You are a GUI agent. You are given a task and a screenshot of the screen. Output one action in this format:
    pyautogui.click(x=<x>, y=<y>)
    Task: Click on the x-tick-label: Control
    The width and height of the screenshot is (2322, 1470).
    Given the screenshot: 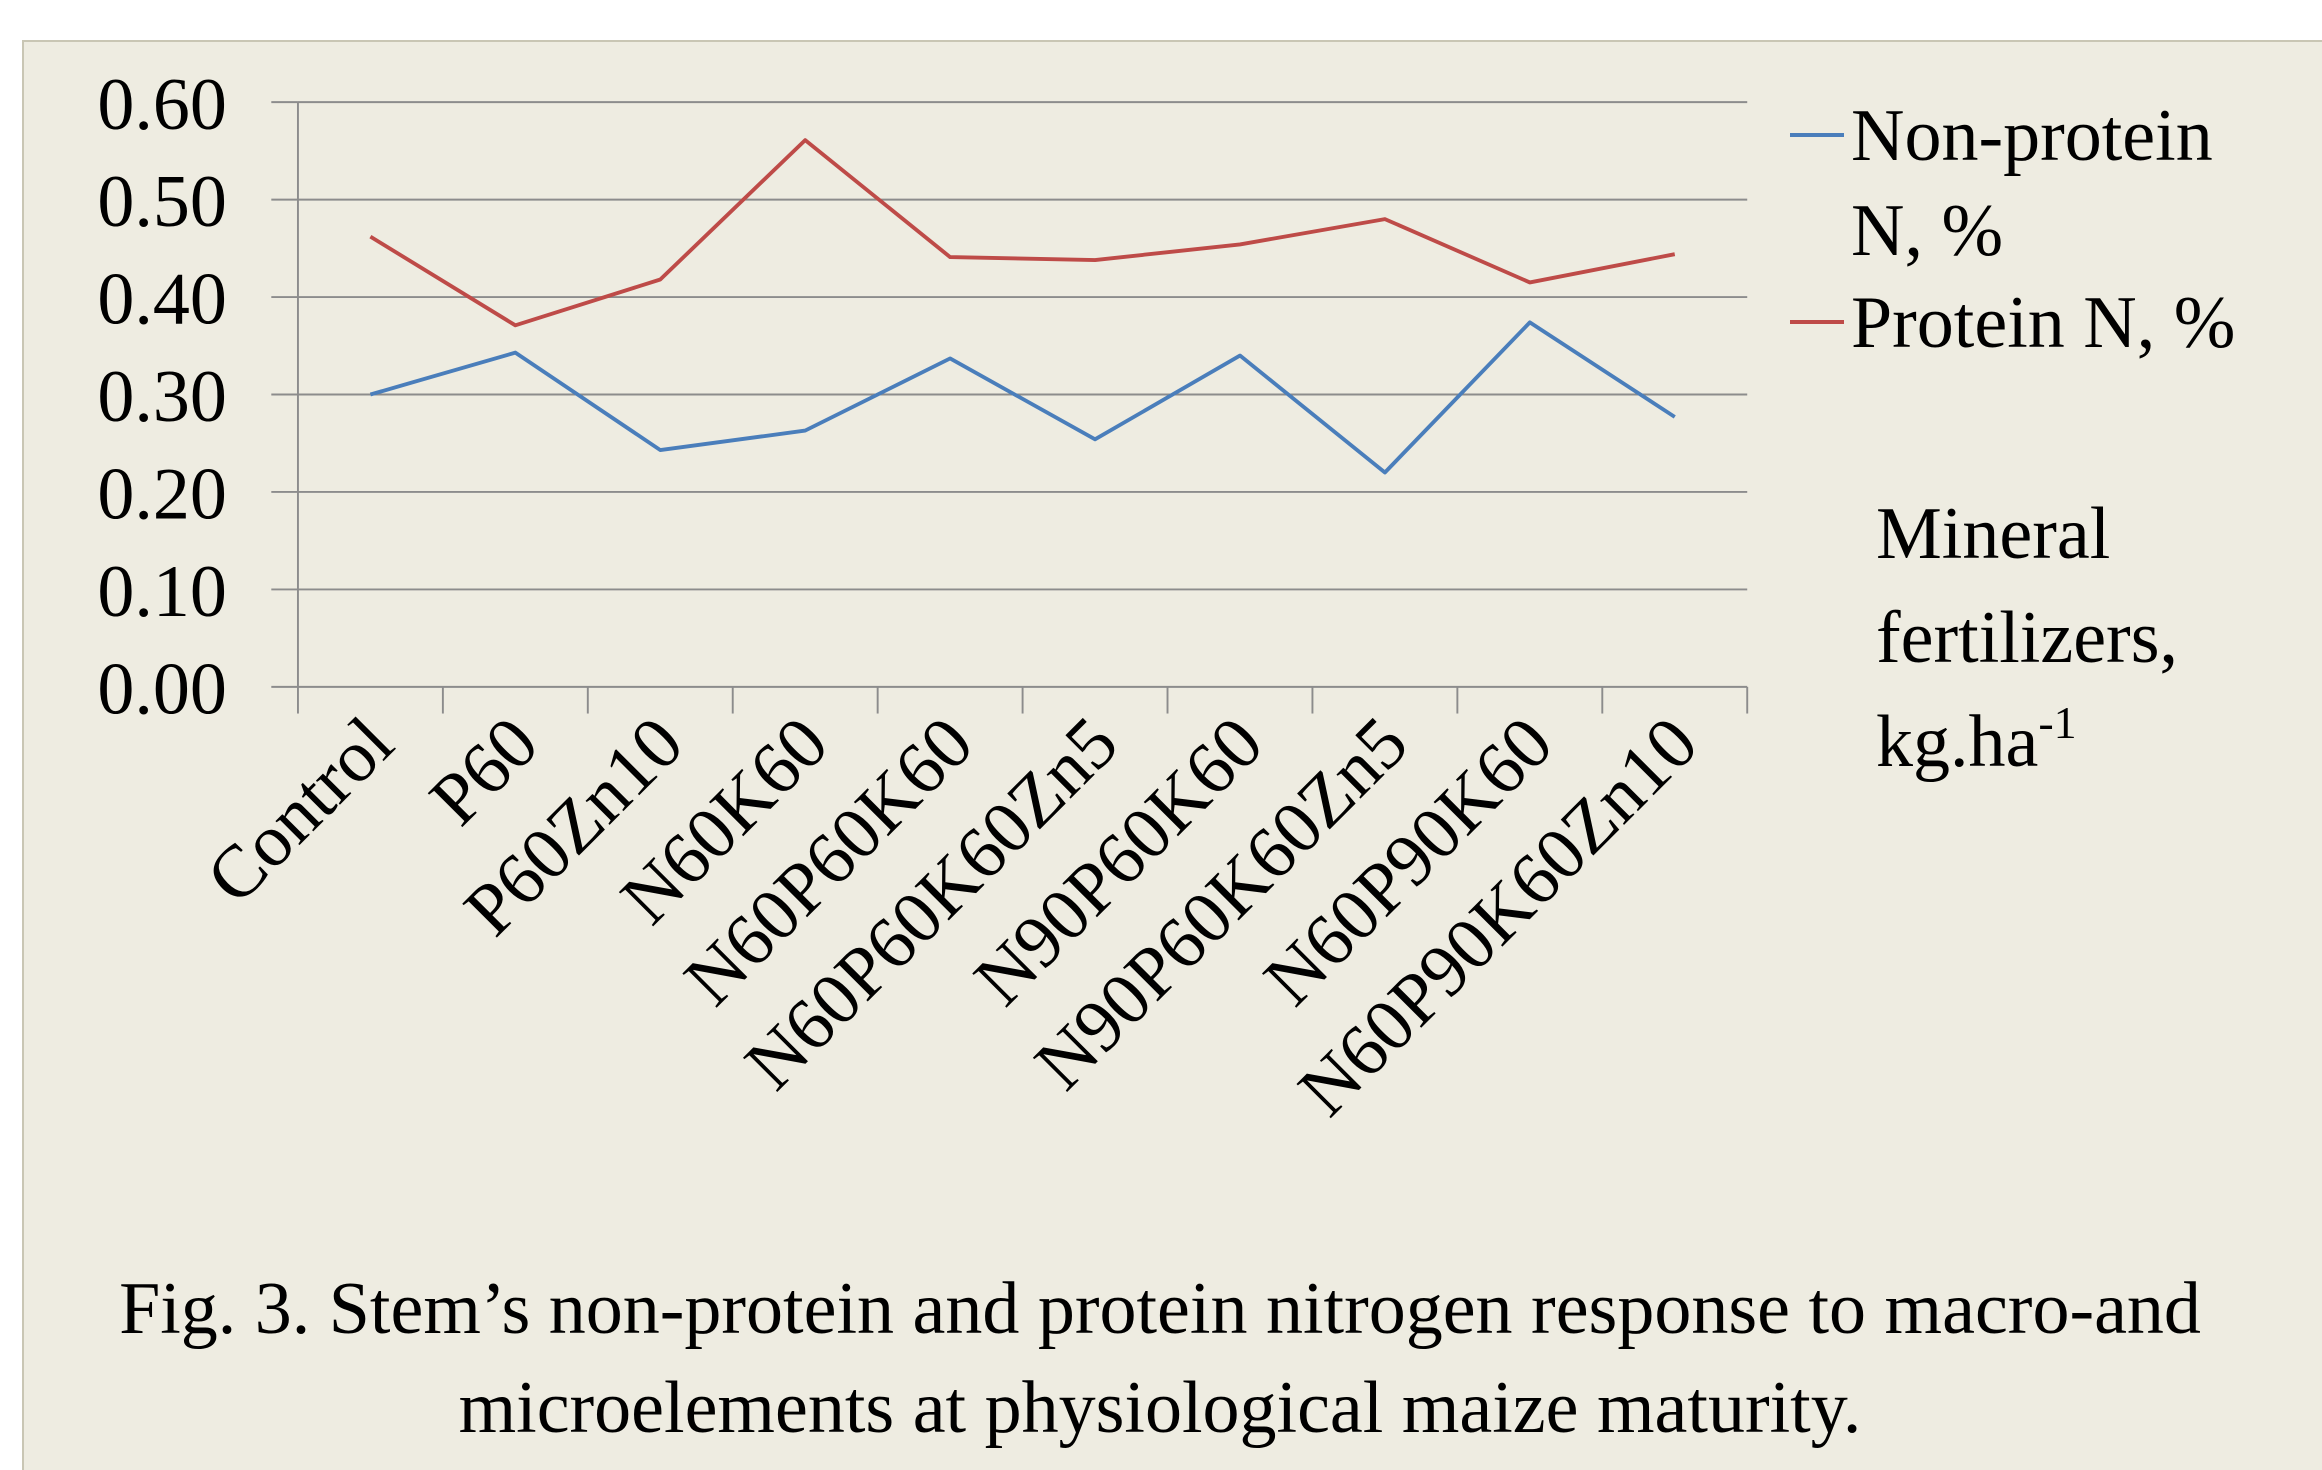 What is the action you would take?
    pyautogui.click(x=300, y=811)
    